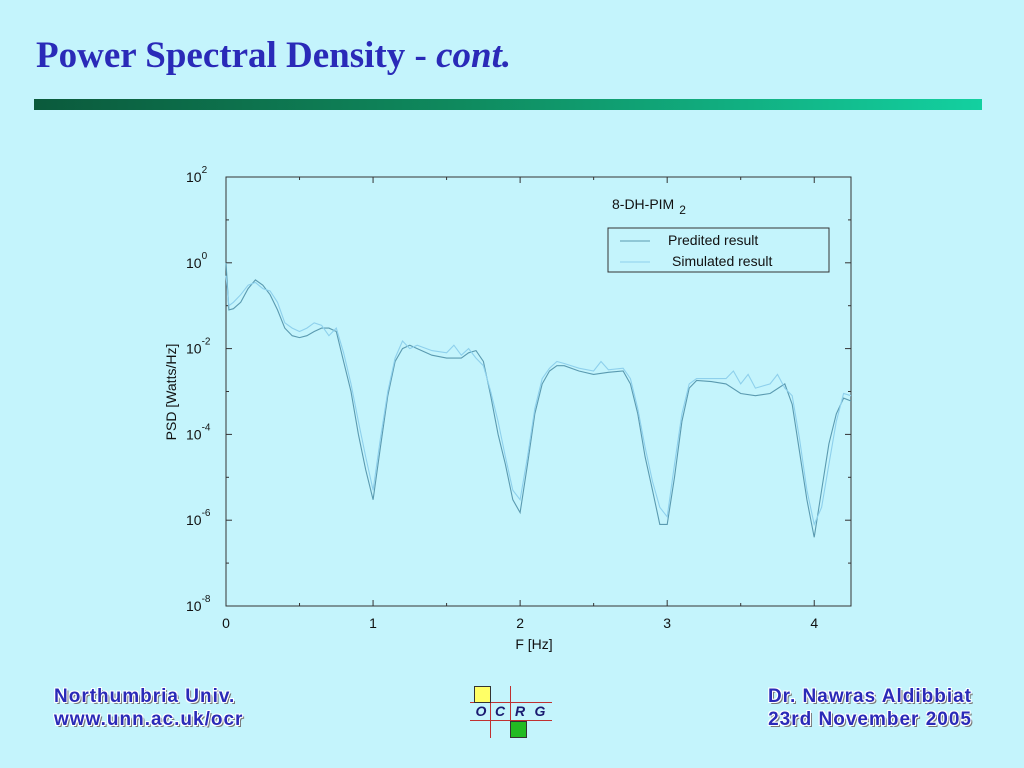  I want to click on x-tick-label: 3, so click(667, 623).